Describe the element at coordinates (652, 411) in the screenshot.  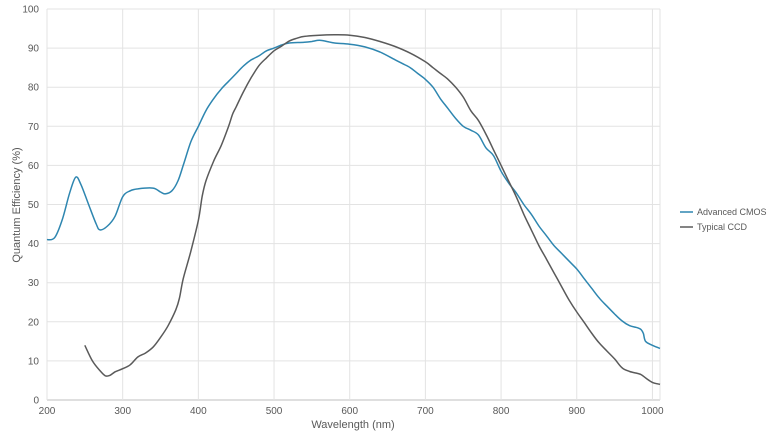
I see `x-tick-label: 1000` at that location.